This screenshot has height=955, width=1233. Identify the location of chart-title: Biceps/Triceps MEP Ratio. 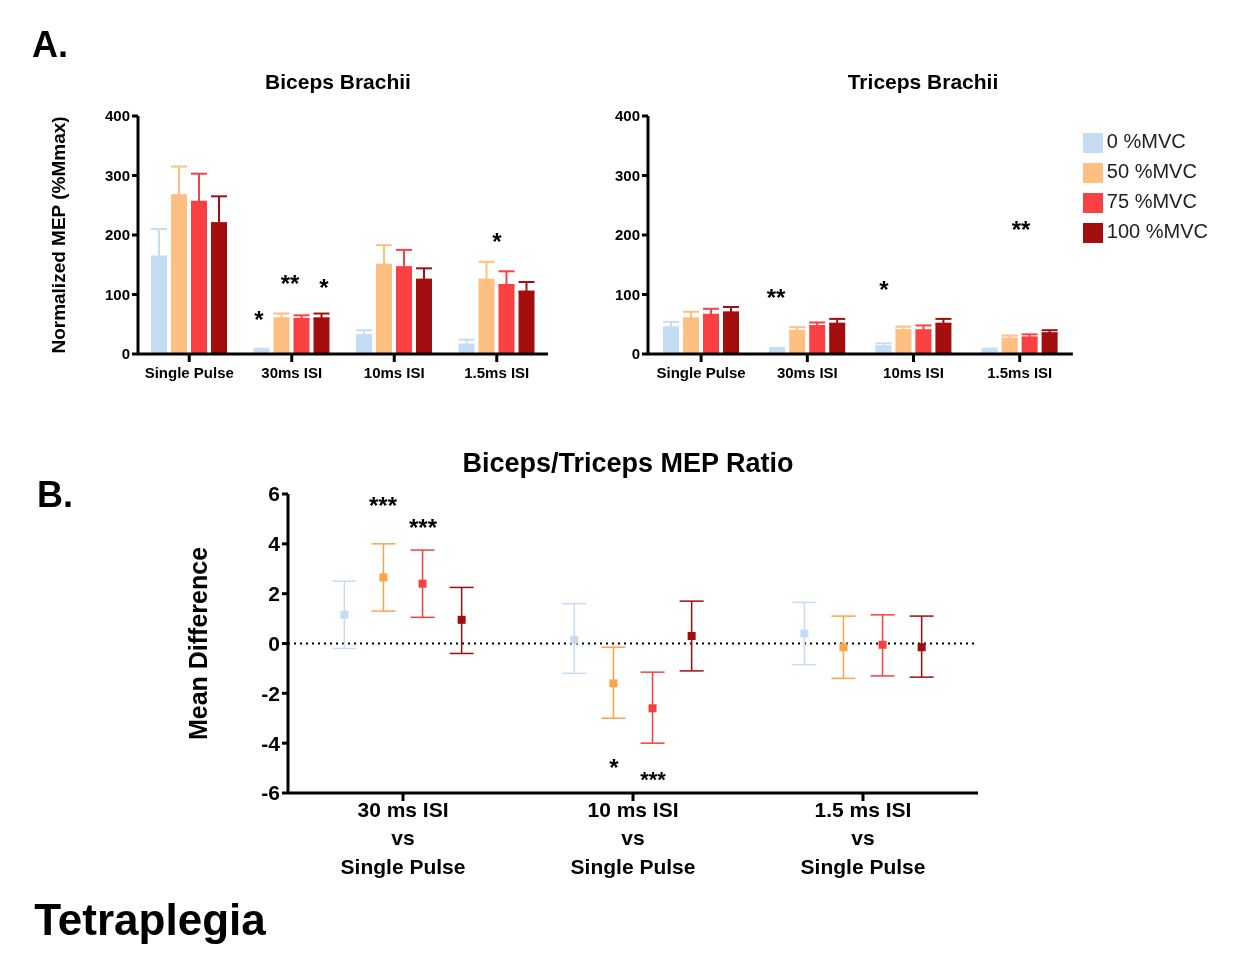
(628, 463).